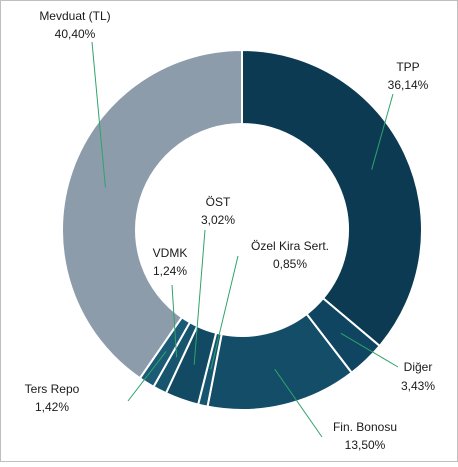 The width and height of the screenshot is (458, 467). Describe the element at coordinates (75, 34) in the screenshot. I see `value-label: 40,40%` at that location.